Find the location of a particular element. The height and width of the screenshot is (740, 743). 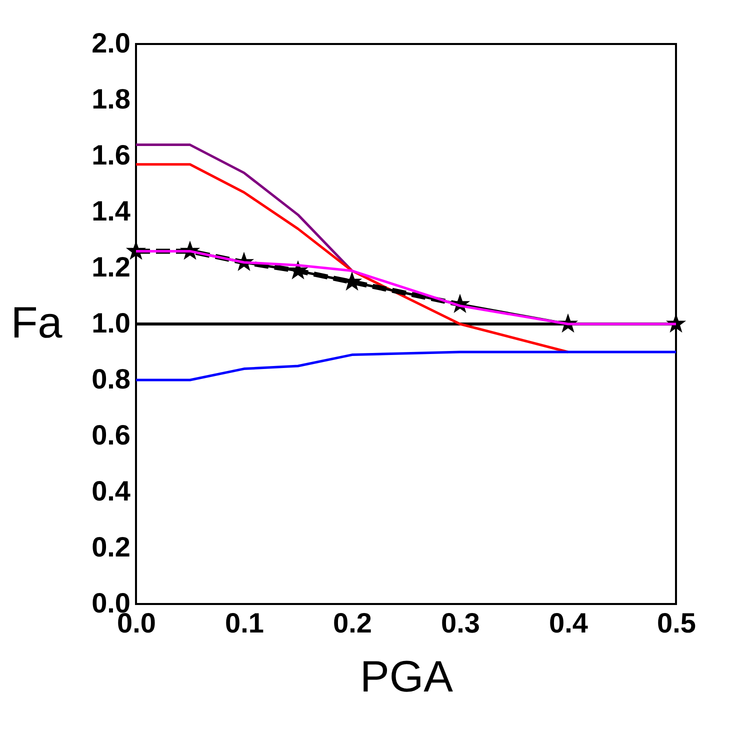

x-tick-label: 0.1 is located at coordinates (244, 623).